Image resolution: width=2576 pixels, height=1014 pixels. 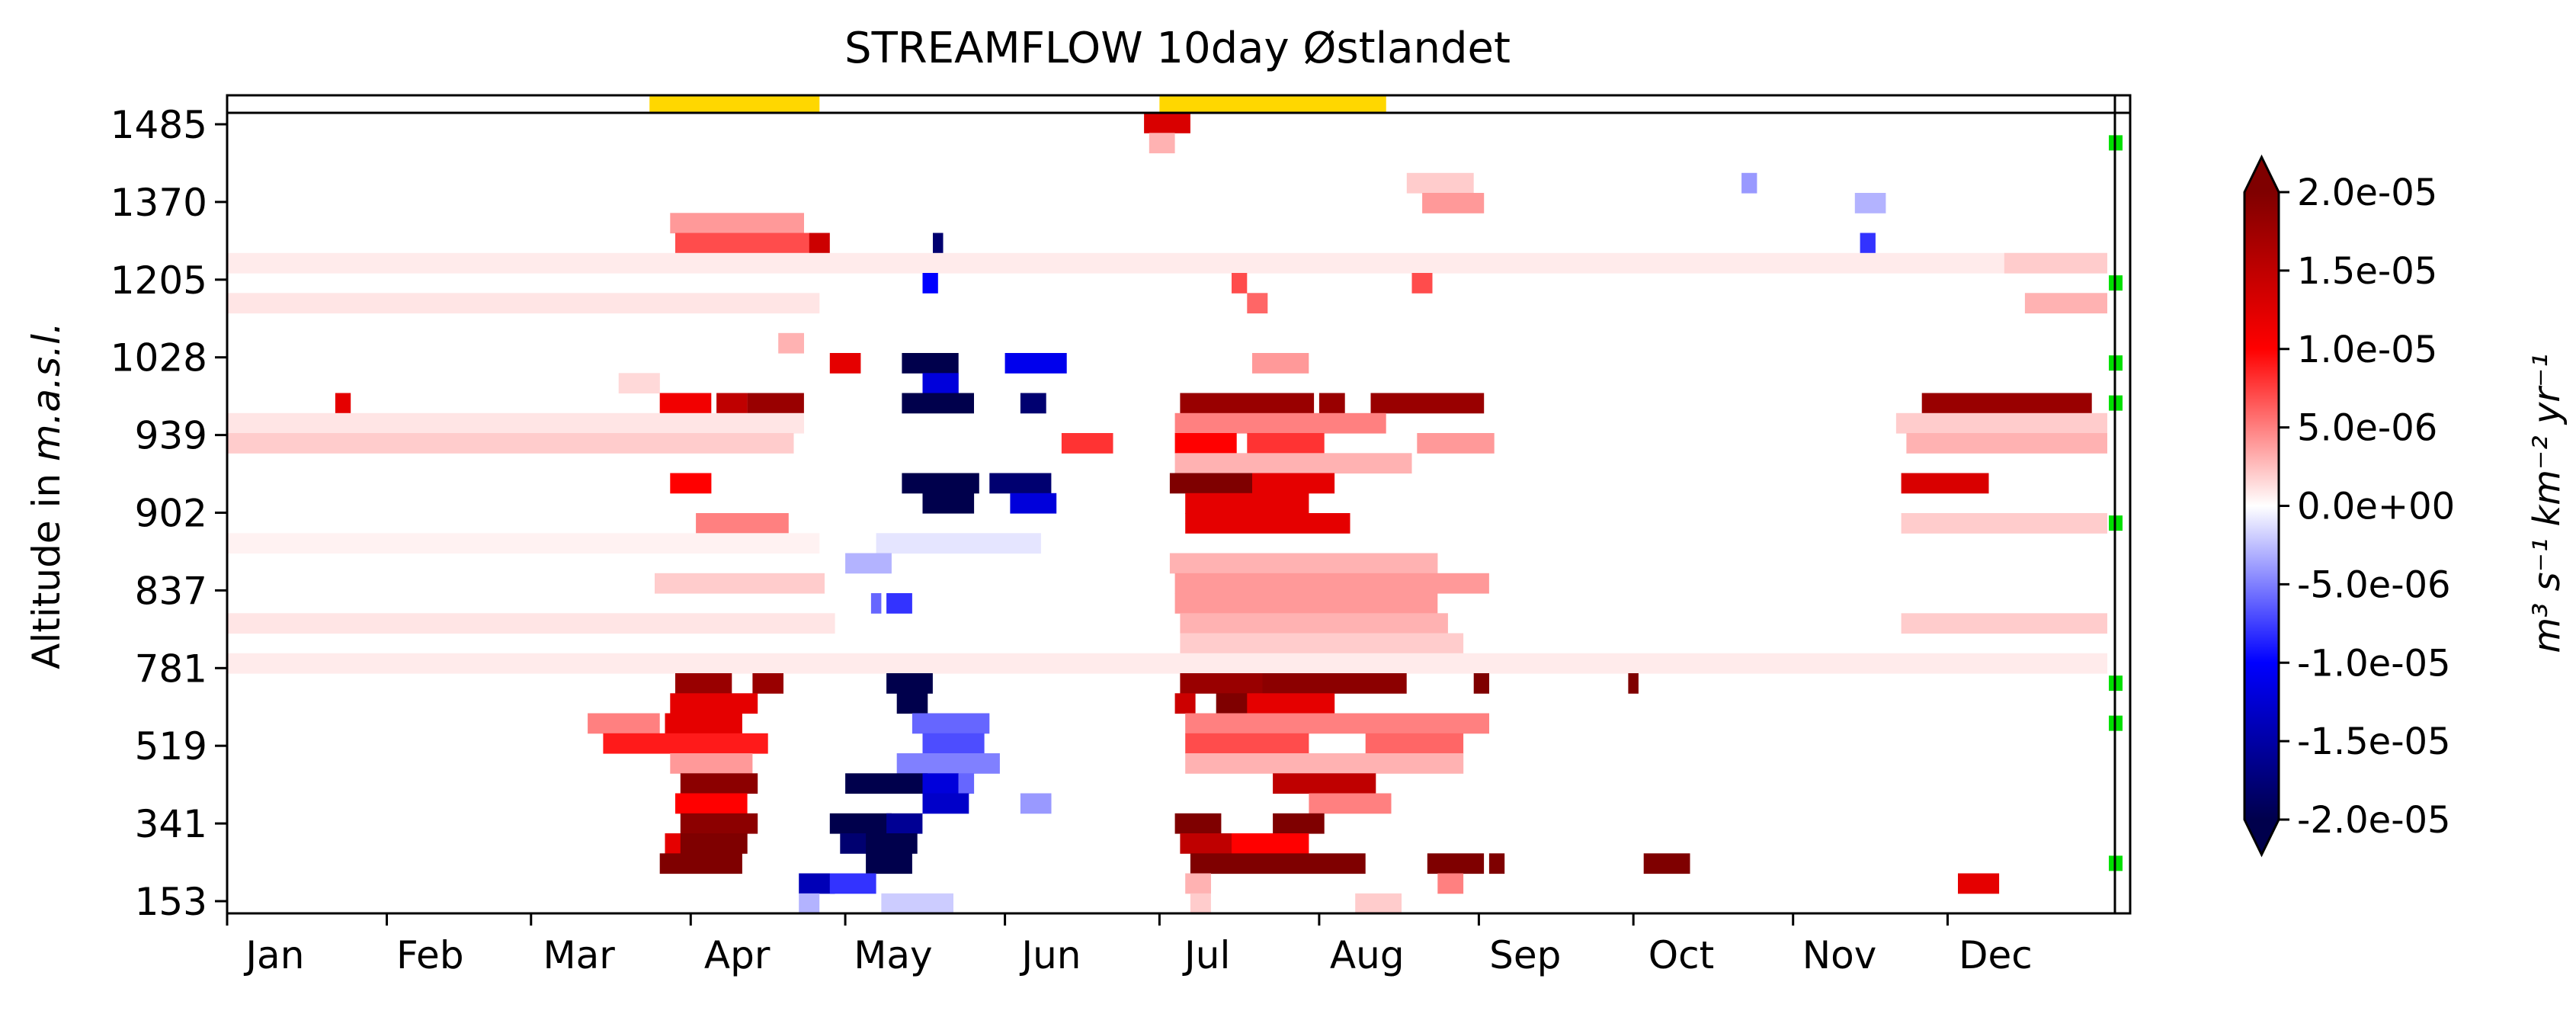 What do you see at coordinates (1050, 955) in the screenshot?
I see `x-tick-label: Jun` at bounding box center [1050, 955].